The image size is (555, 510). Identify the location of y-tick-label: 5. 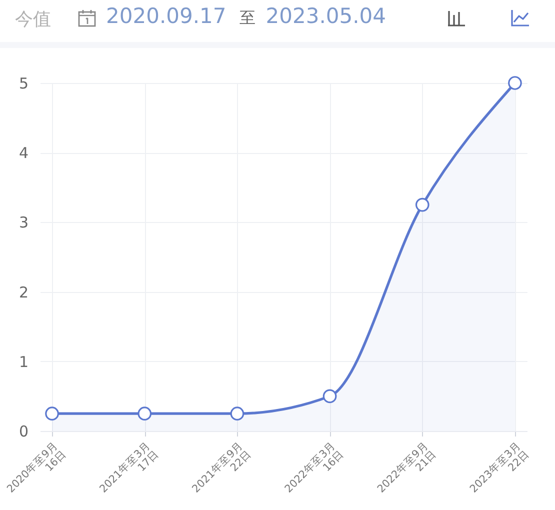
(23, 83).